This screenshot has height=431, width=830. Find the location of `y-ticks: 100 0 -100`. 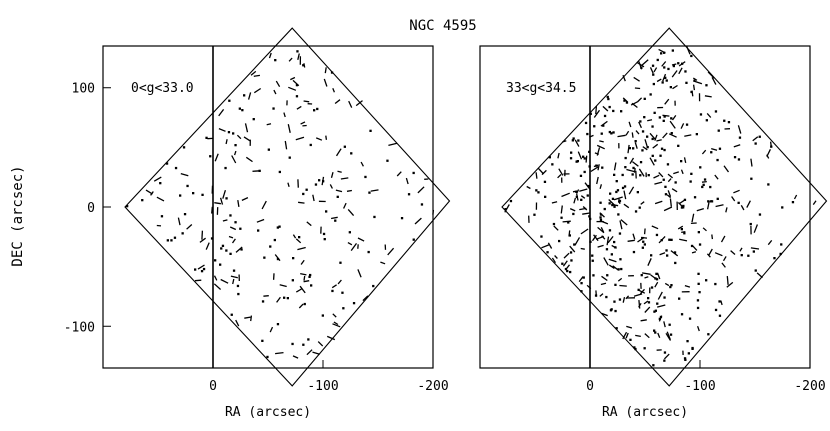

y-ticks: 100 0 -100 is located at coordinates (87, 208).